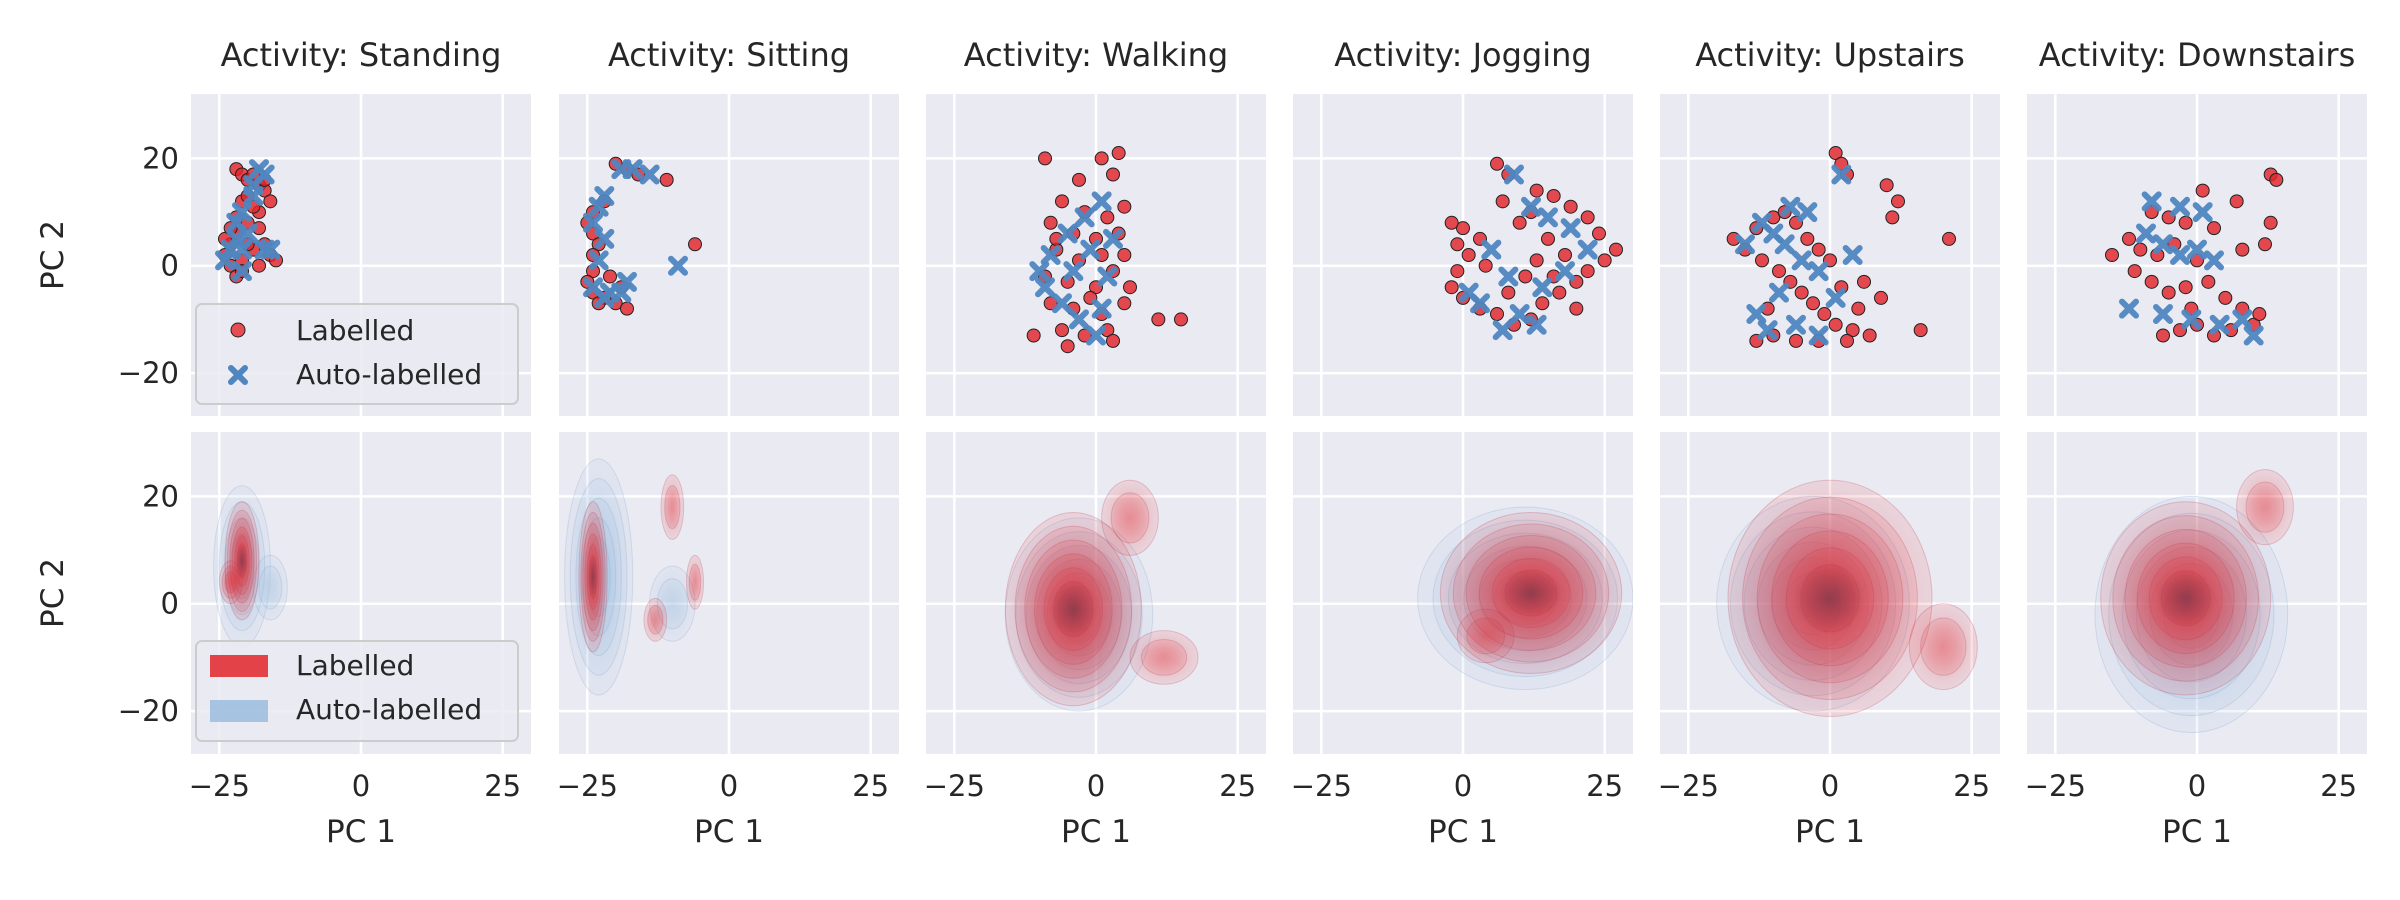  Describe the element at coordinates (2197, 55) in the screenshot. I see `panel-title: Activity: Downstairs` at that location.